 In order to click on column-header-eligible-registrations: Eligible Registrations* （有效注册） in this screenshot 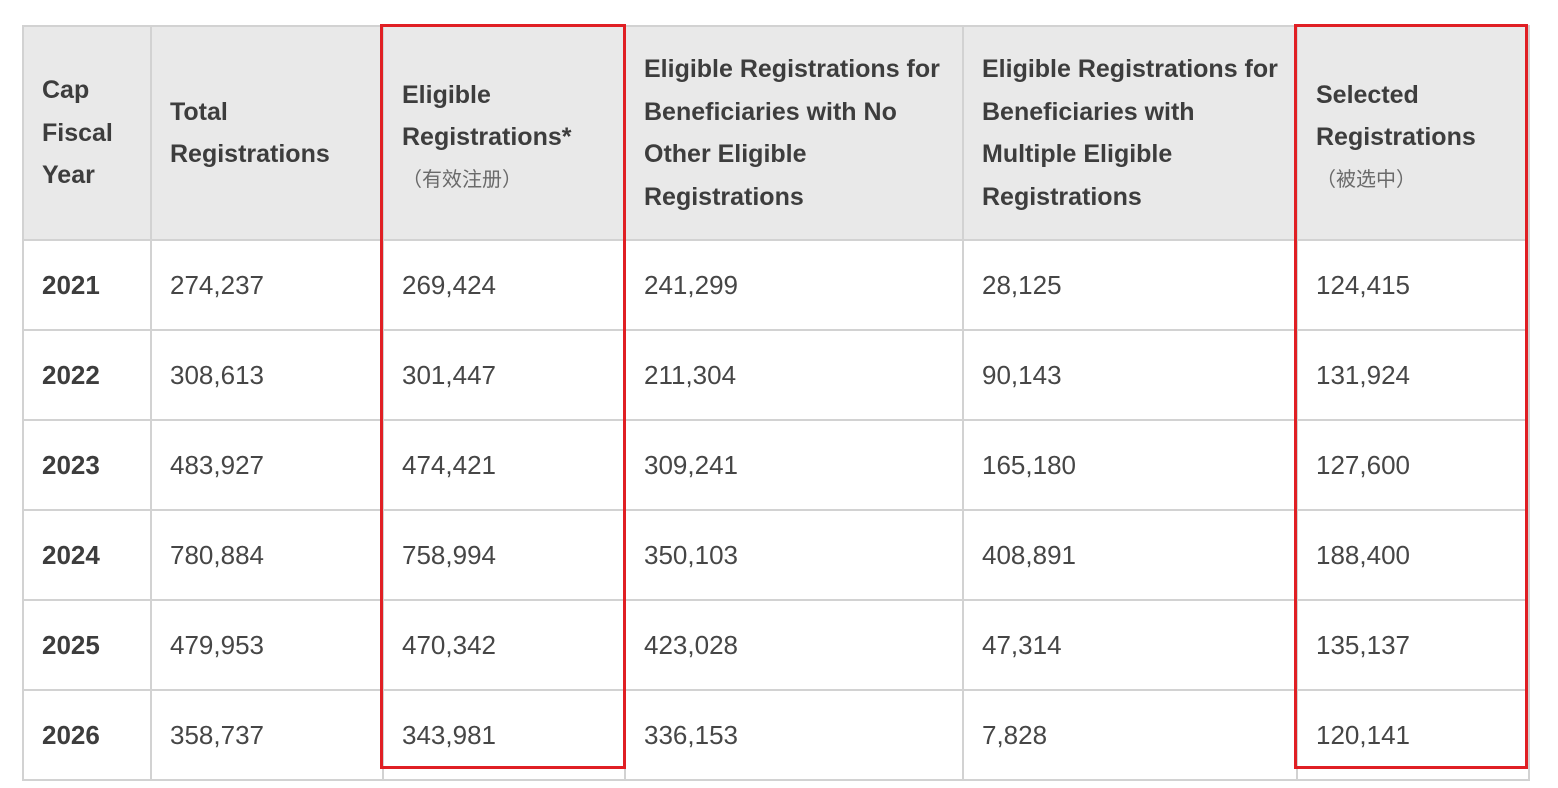, I will do `click(504, 133)`.